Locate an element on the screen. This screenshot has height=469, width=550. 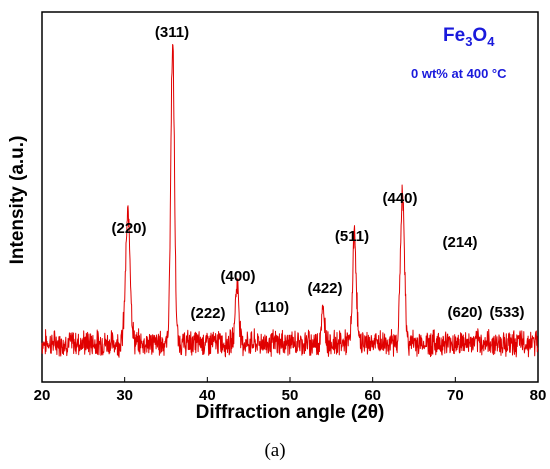
peak-label: (110) is located at coordinates (272, 307).